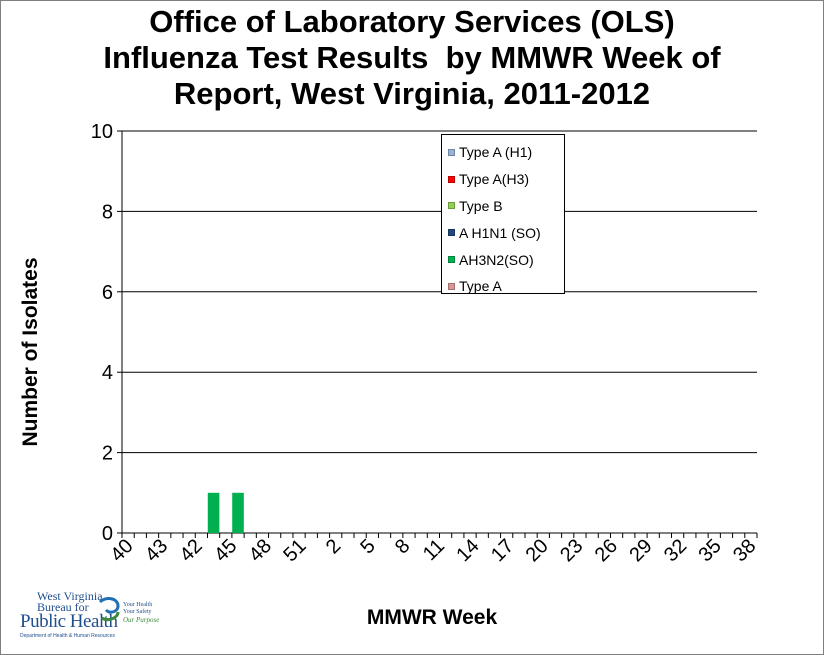 This screenshot has height=655, width=824. What do you see at coordinates (432, 617) in the screenshot?
I see `x-axis-label: MMWR Week` at bounding box center [432, 617].